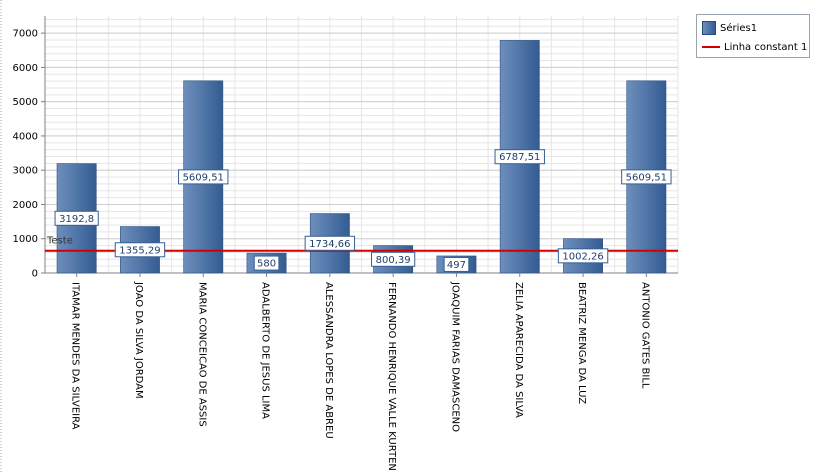 The image size is (822, 473). I want to click on data-label: 1734,66, so click(329, 244).